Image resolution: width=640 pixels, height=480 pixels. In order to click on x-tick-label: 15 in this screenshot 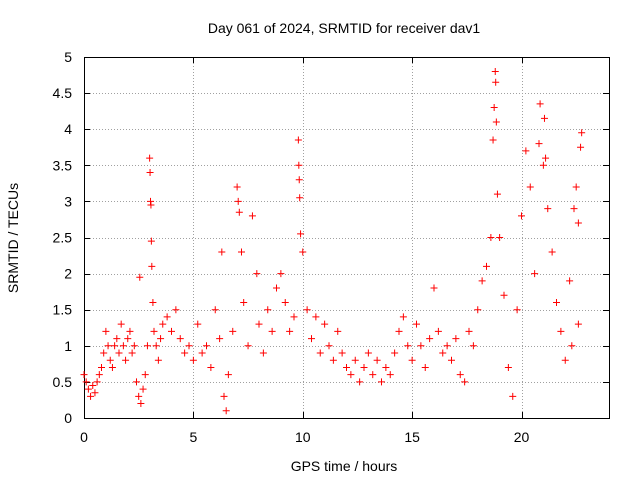, I will do `click(412, 437)`.